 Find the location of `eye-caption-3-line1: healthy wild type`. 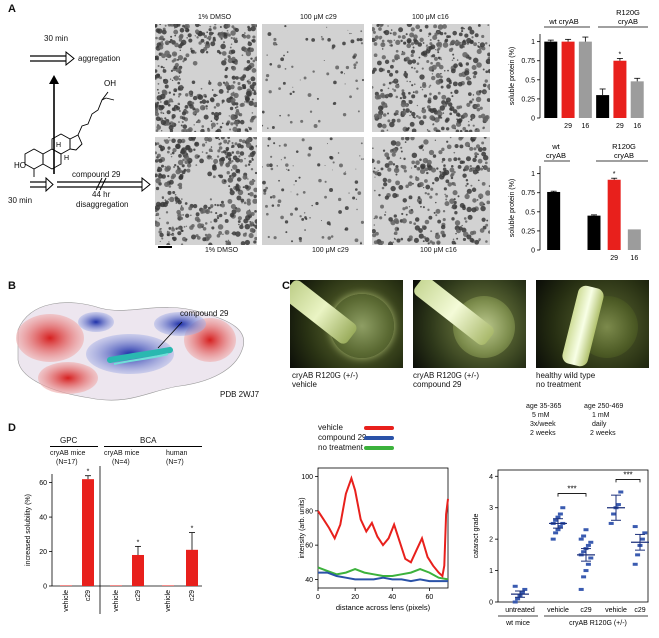

eye-caption-3-line1: healthy wild type is located at coordinates (566, 375).